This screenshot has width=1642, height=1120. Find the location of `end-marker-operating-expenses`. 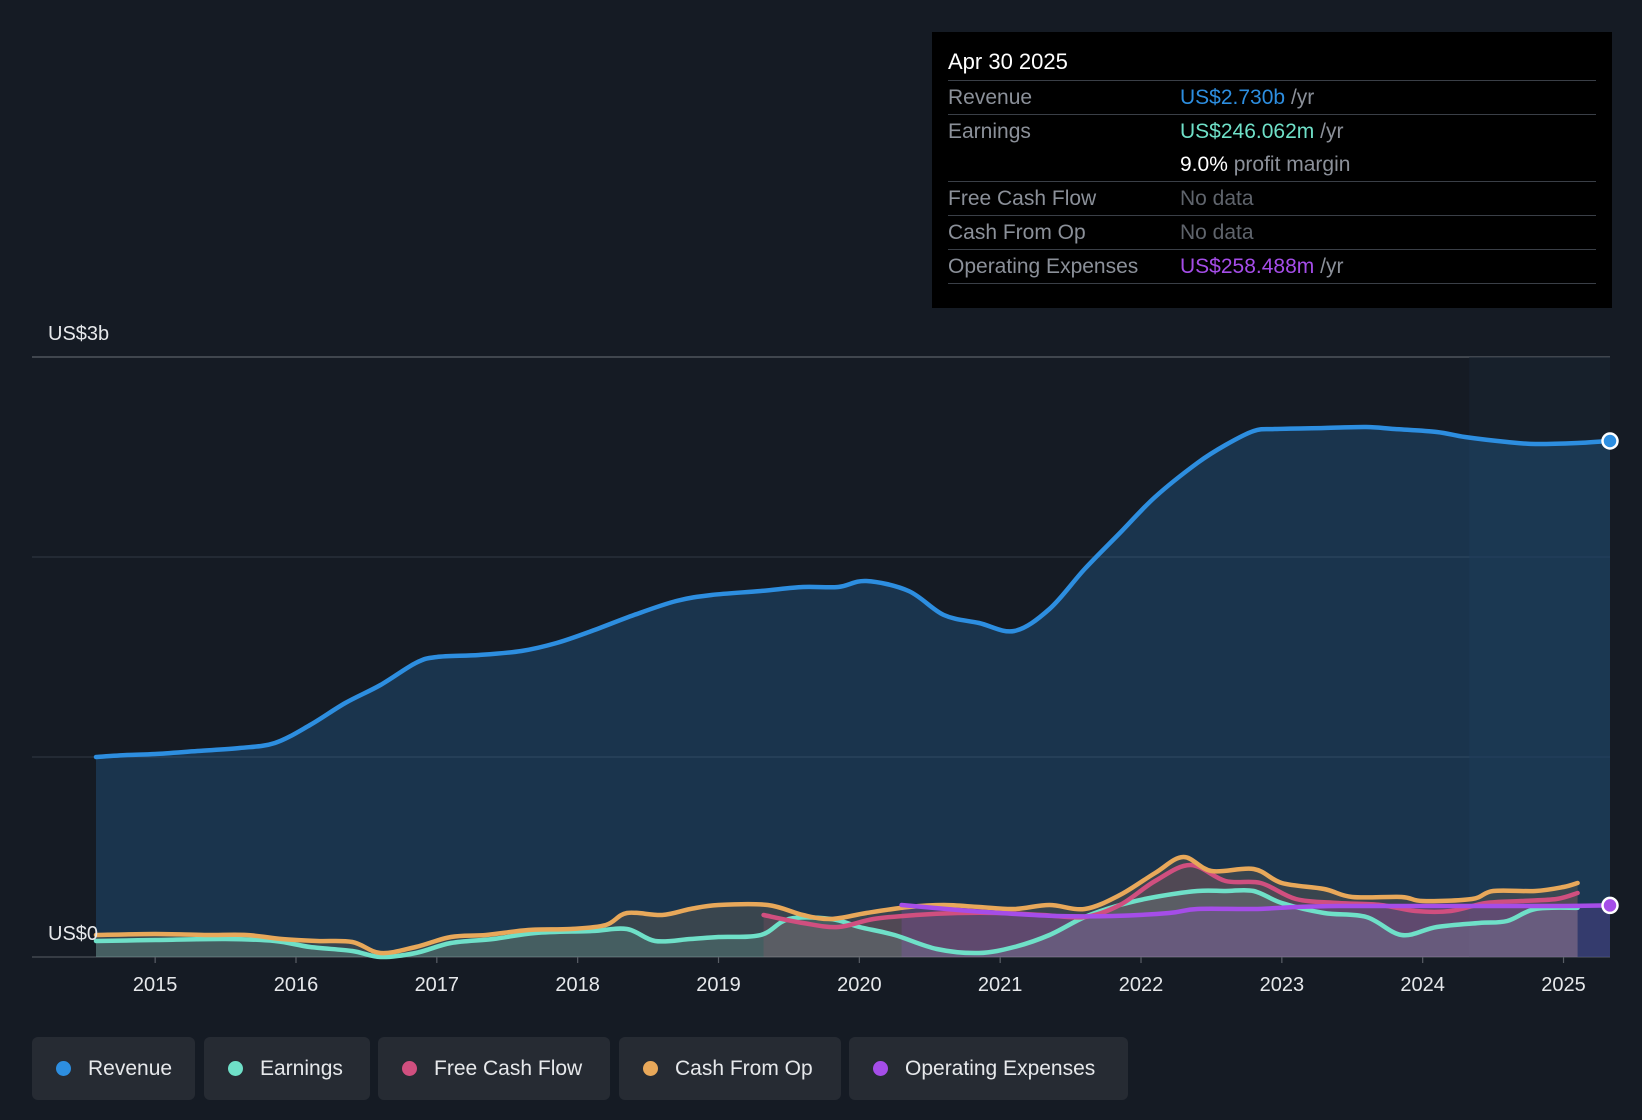

end-marker-operating-expenses is located at coordinates (1610, 905).